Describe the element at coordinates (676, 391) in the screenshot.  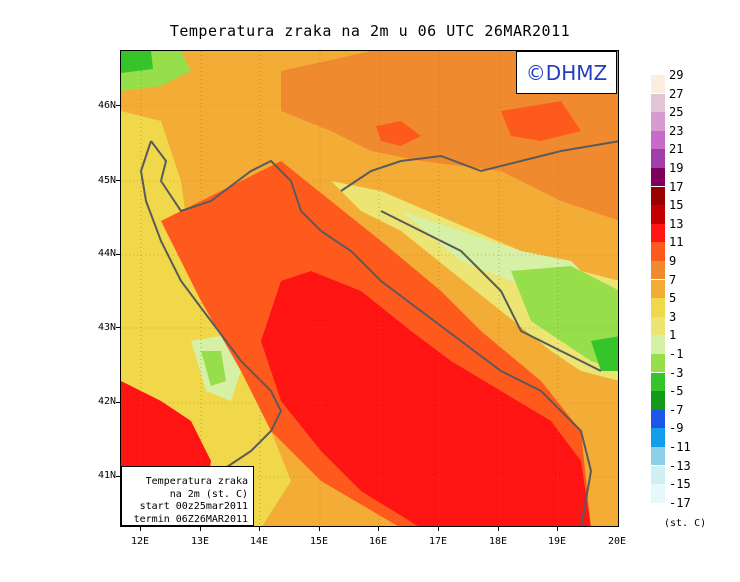
I see `legend-level-label: -5` at that location.